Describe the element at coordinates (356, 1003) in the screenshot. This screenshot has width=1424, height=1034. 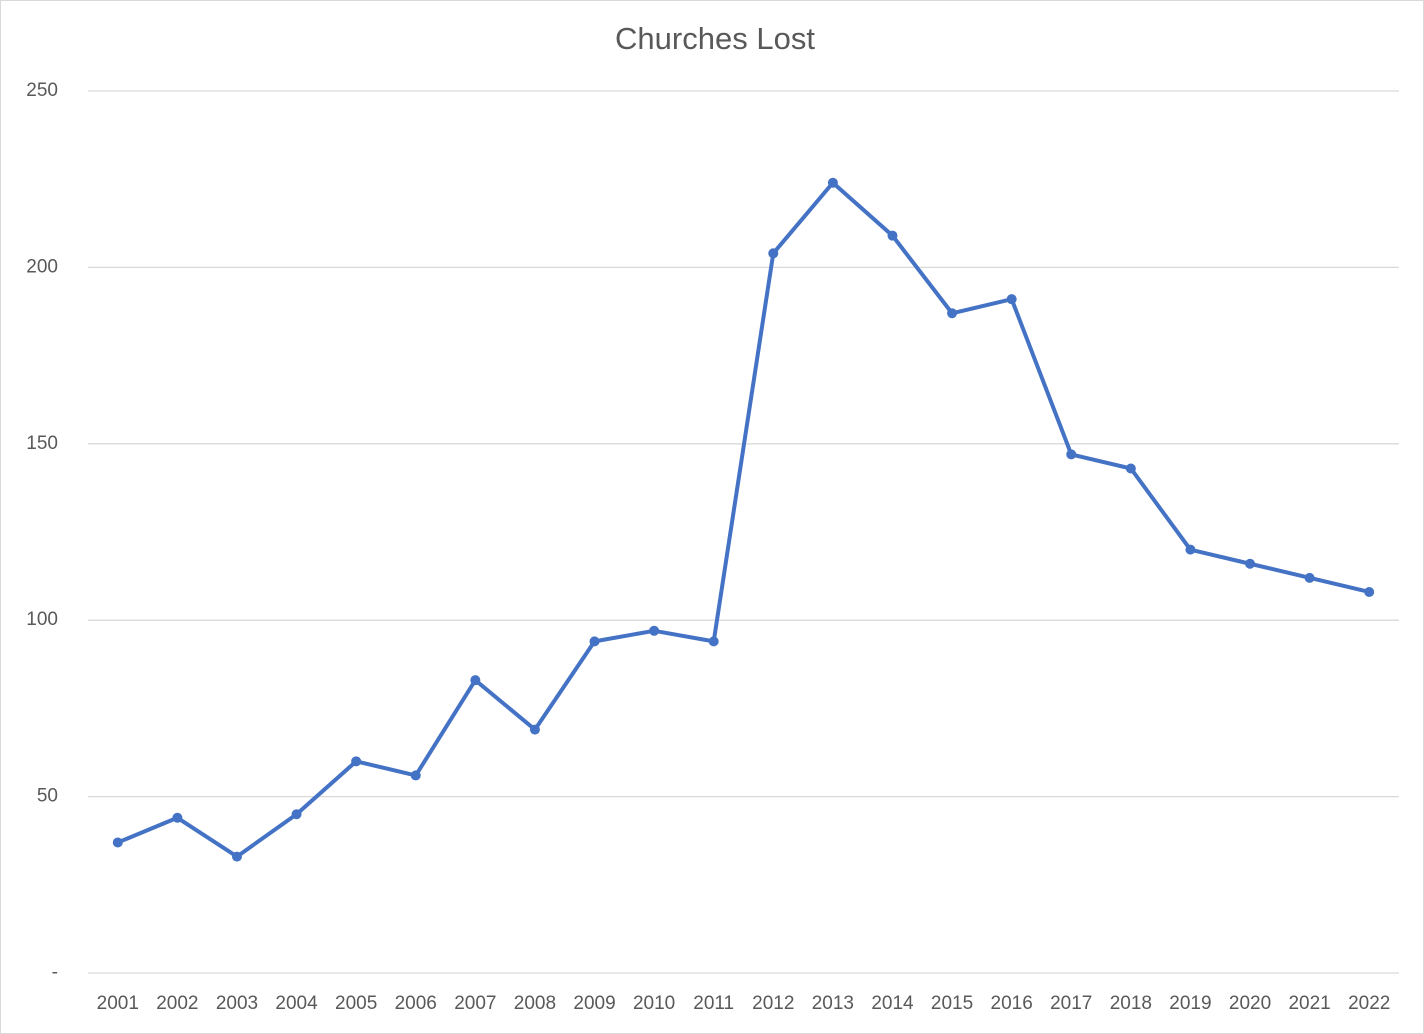
I see `x-tick-label: 2005` at that location.